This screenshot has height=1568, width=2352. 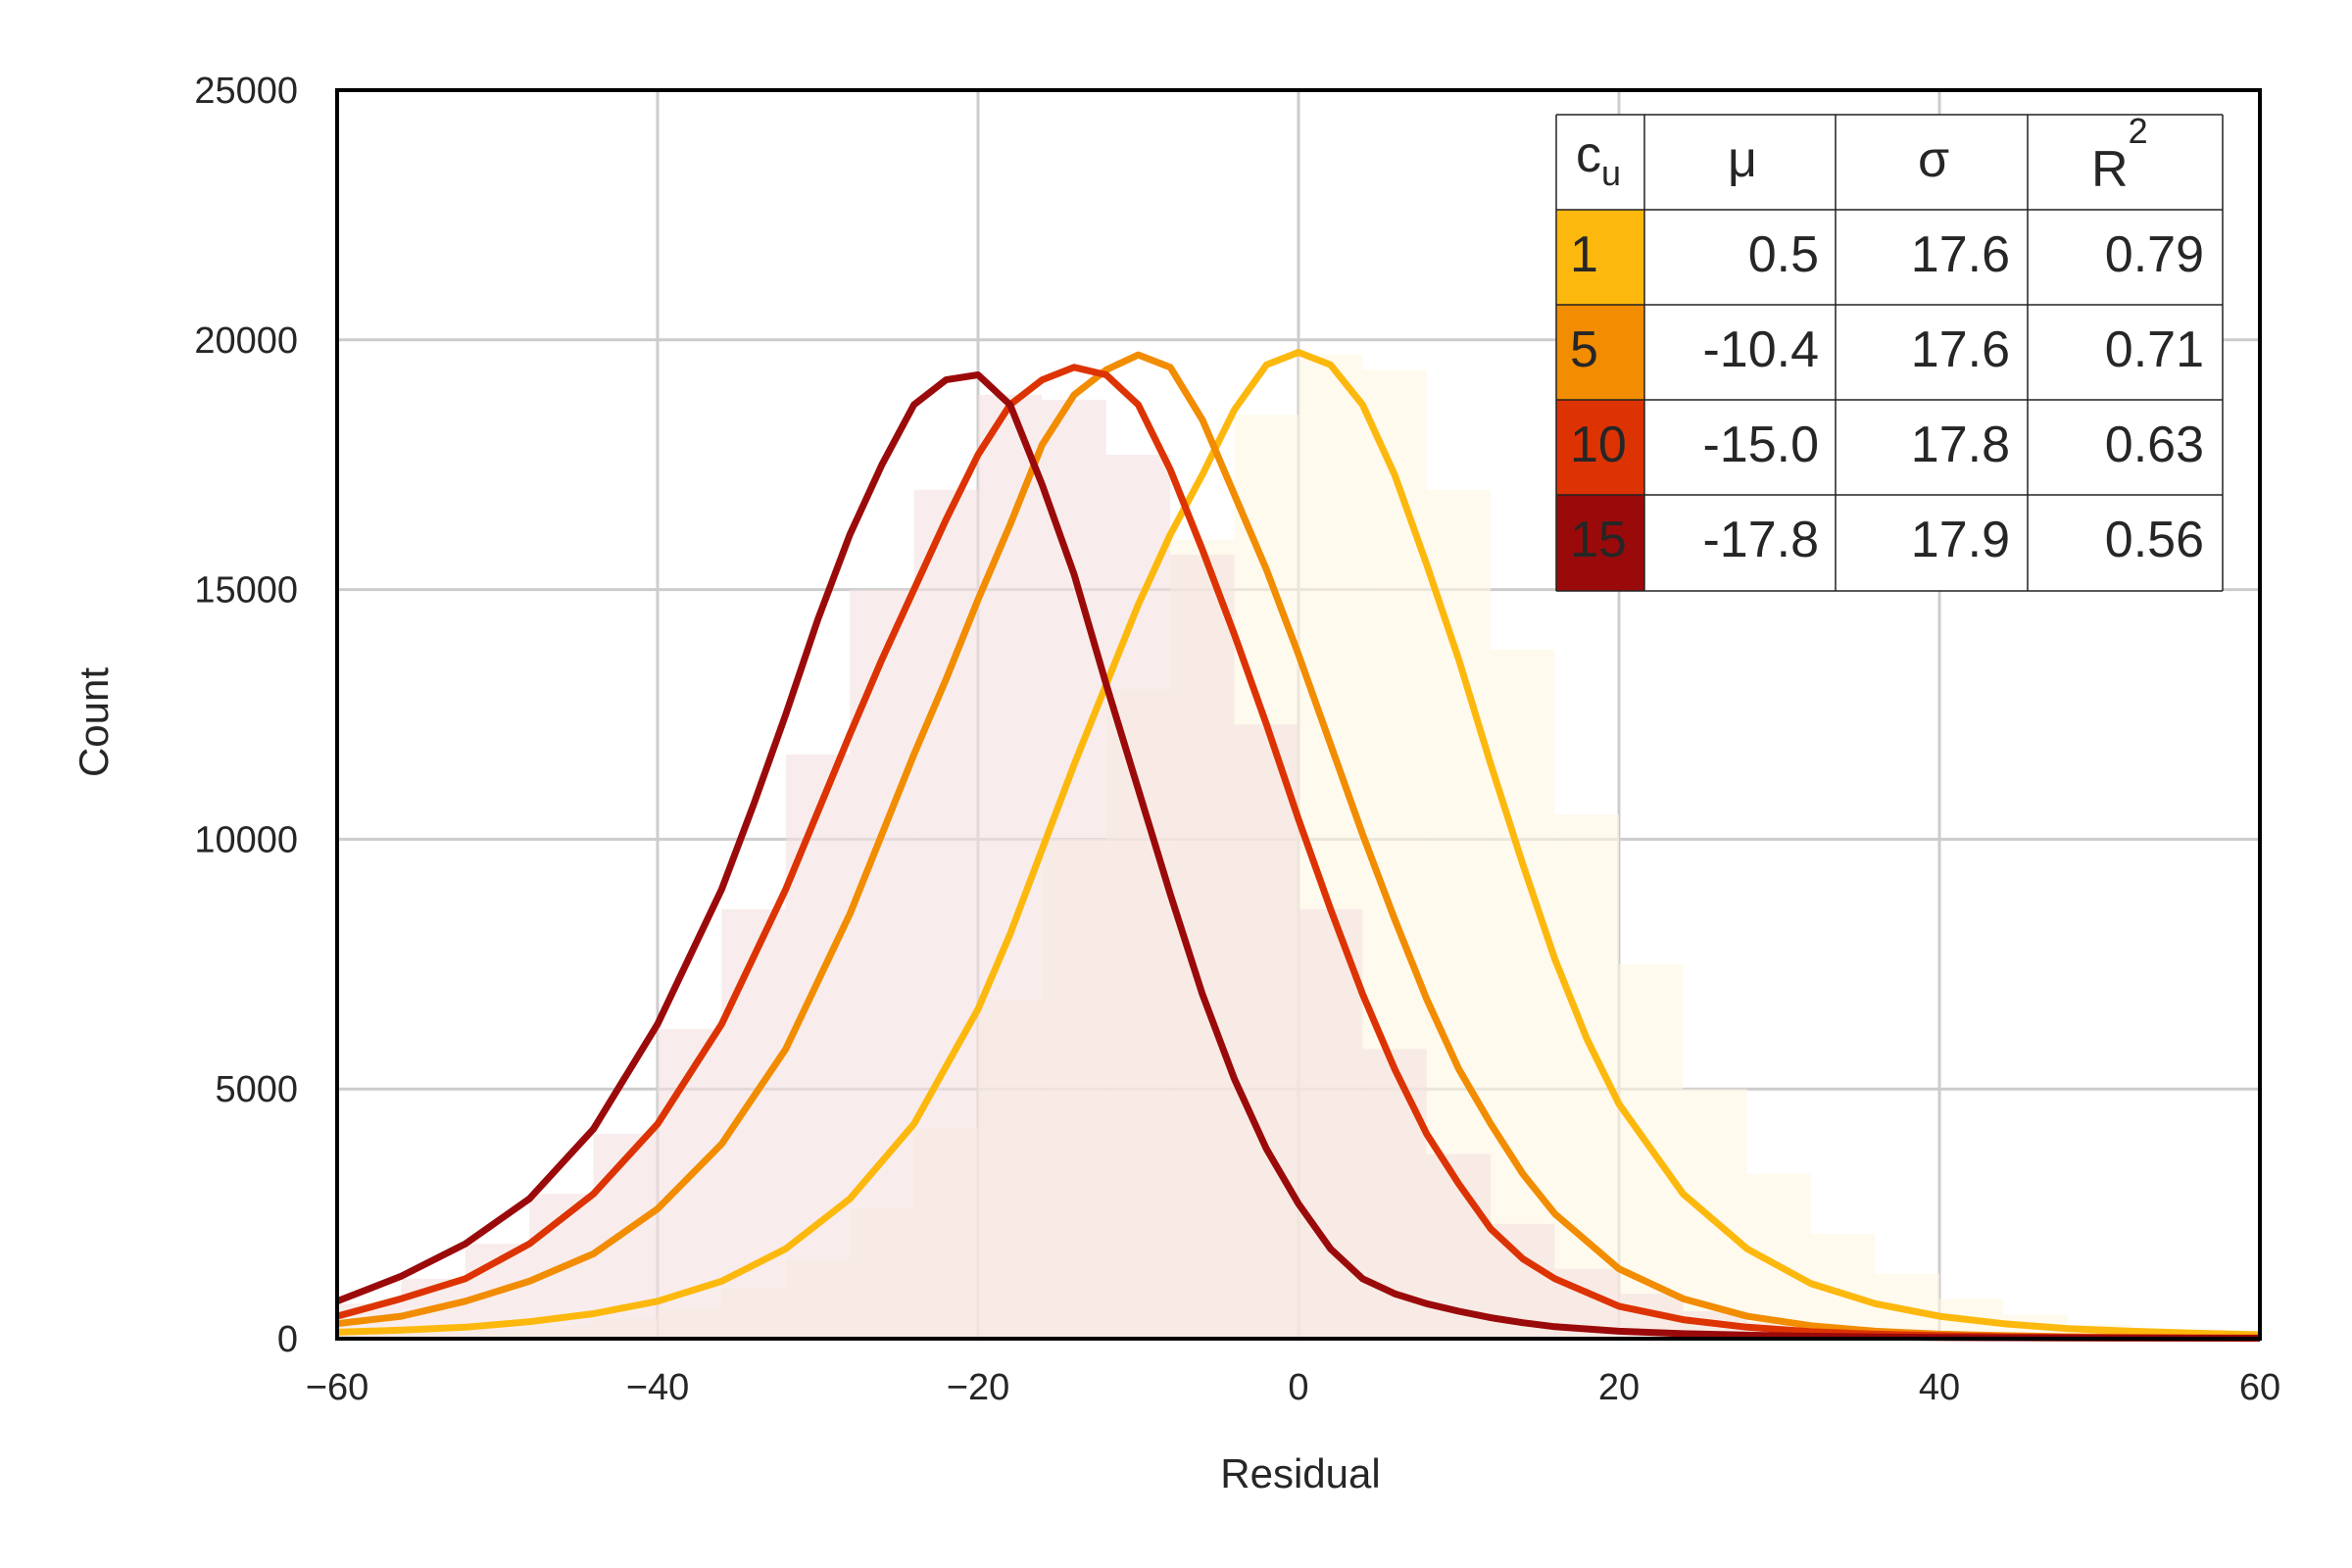 What do you see at coordinates (287, 1339) in the screenshot?
I see `y-tick-label: 0` at bounding box center [287, 1339].